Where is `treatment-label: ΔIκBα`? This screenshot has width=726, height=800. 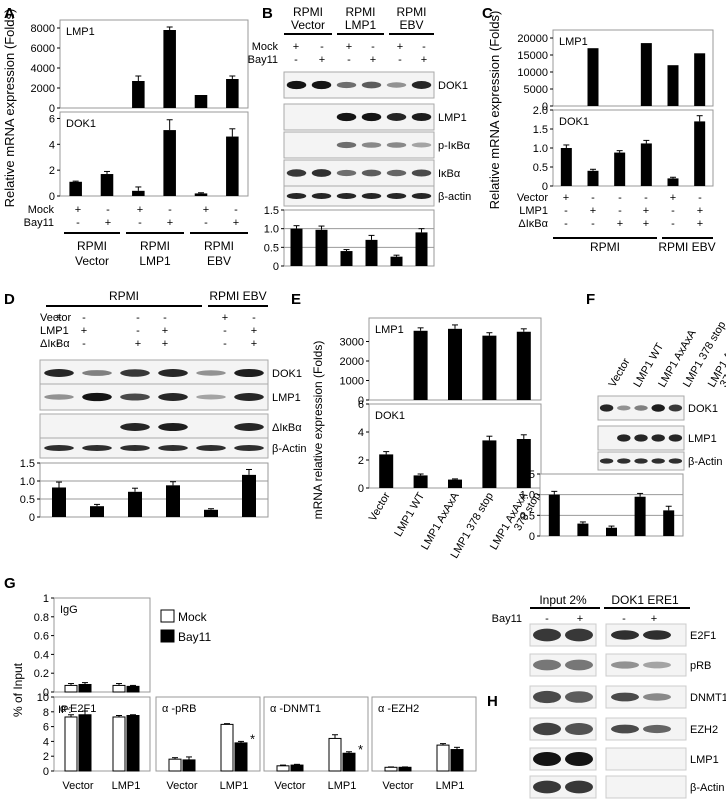
treatment-label: ΔIκBα is located at coordinates (533, 224).